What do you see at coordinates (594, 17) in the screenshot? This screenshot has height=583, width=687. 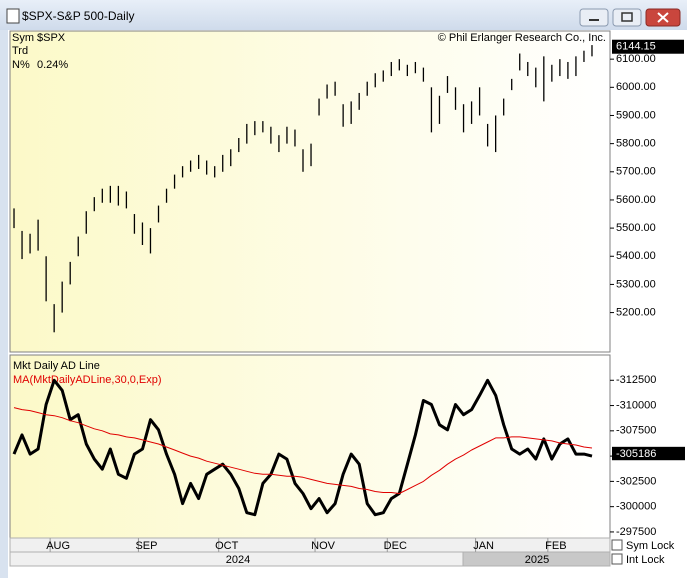 I see `minimize-button` at bounding box center [594, 17].